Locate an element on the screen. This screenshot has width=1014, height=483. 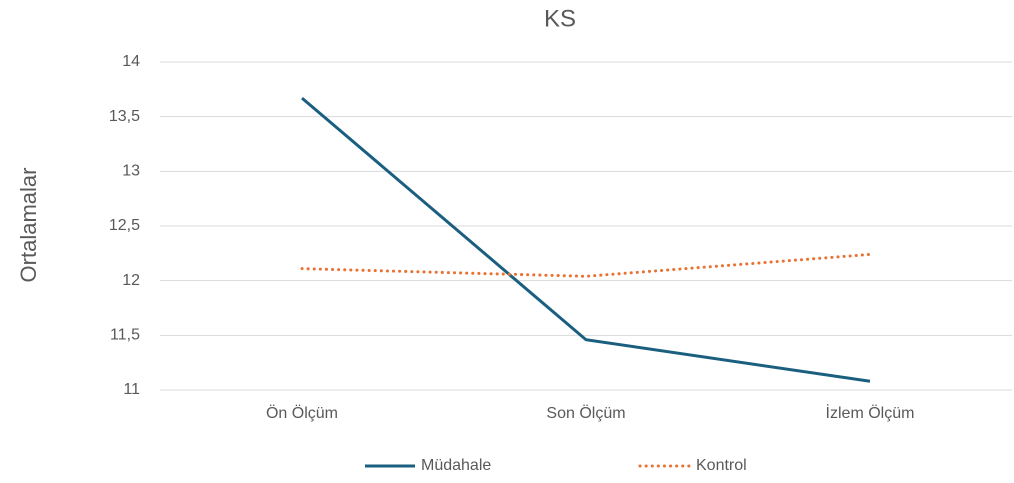
x-tick-label: Ön Ölçüm is located at coordinates (302, 413).